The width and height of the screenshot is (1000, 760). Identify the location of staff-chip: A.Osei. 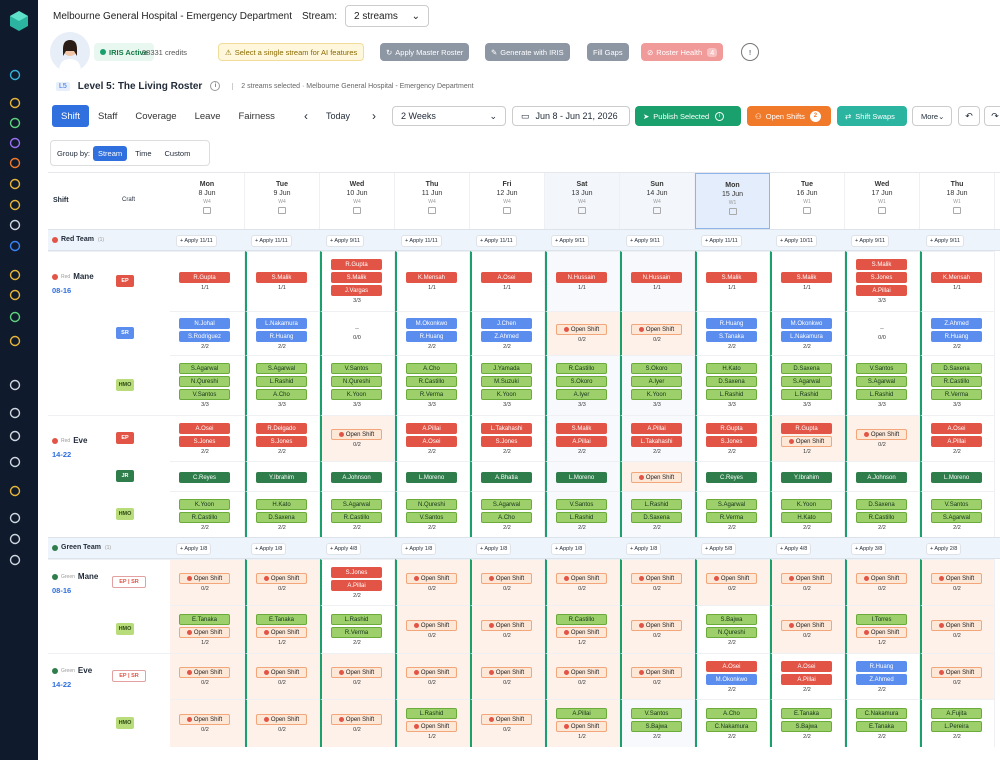
(956, 428).